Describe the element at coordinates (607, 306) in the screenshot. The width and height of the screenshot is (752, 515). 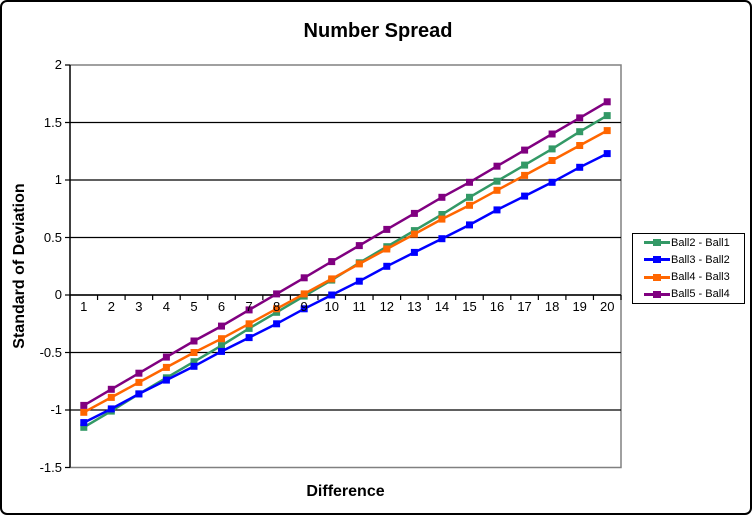
I see `x-tick-label: 20` at that location.